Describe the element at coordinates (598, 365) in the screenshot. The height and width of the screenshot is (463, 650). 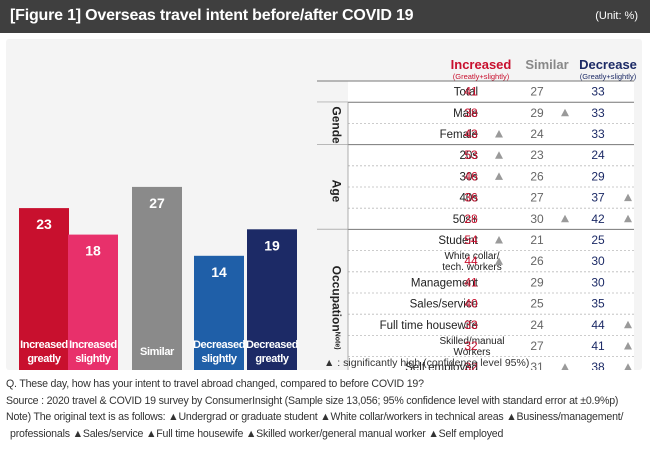
I see `decrease-value: 38` at that location.